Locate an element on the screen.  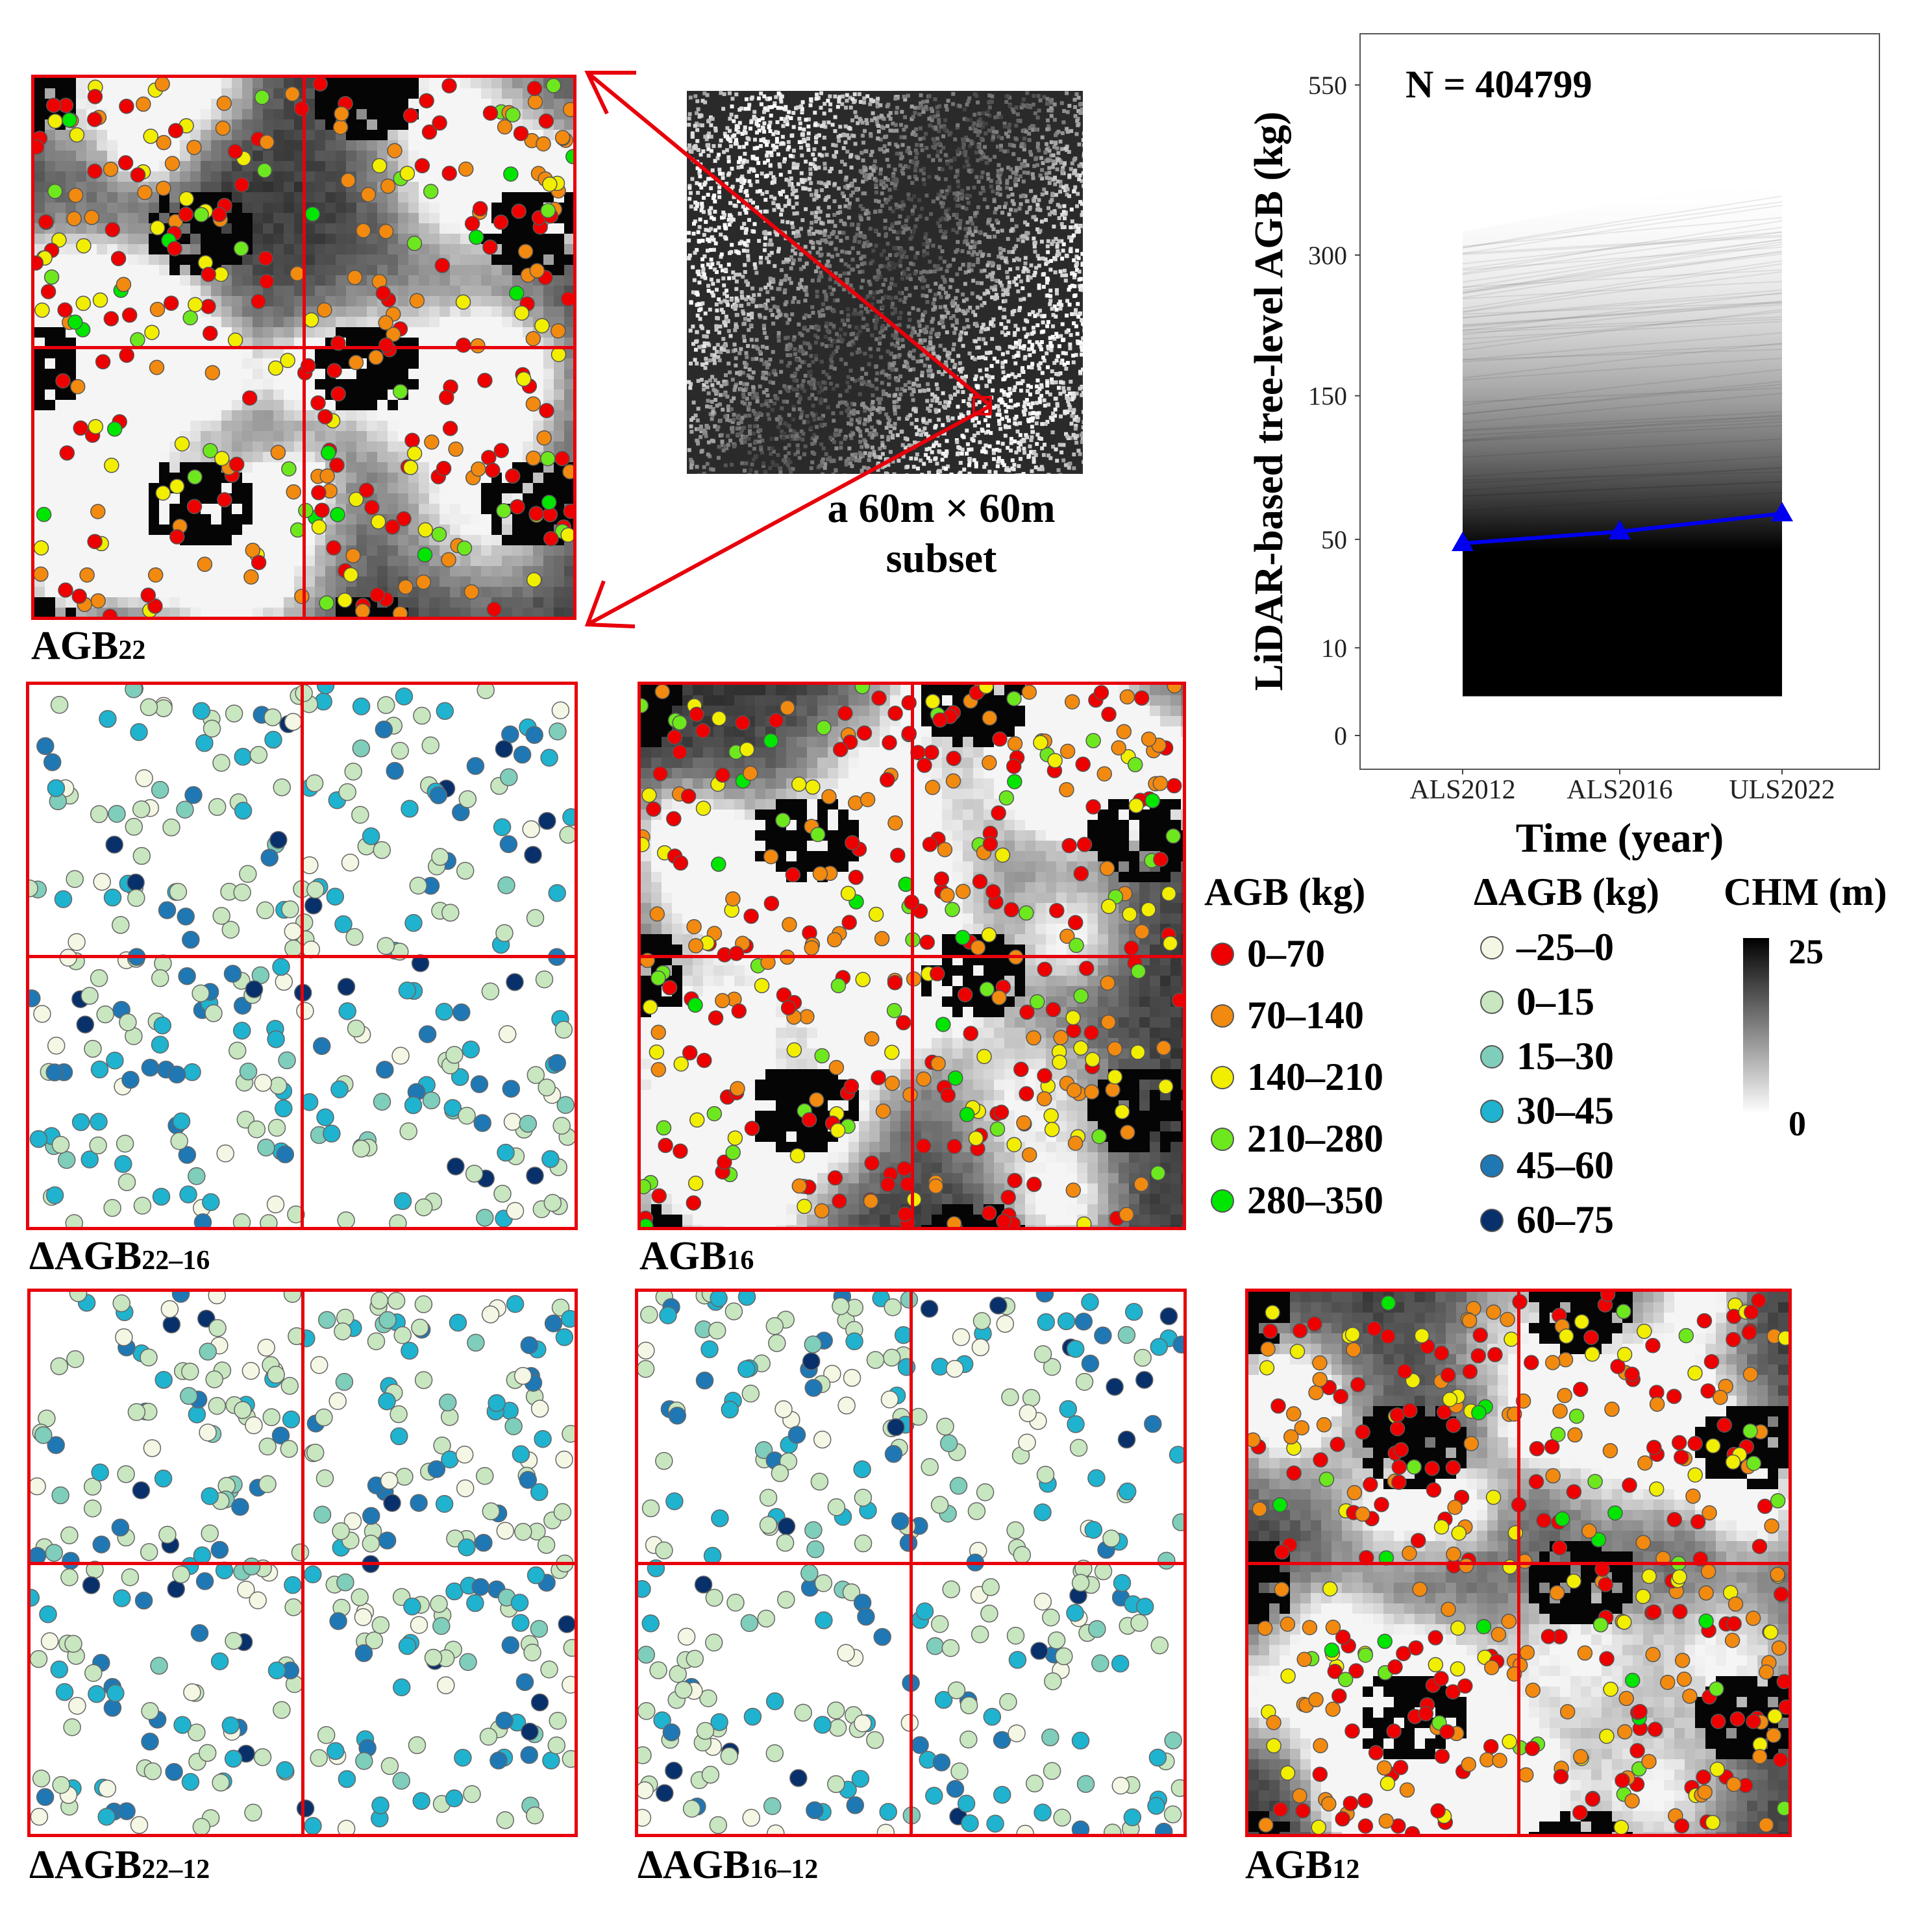
dagb-legend-swatch is located at coordinates (1492, 1056).